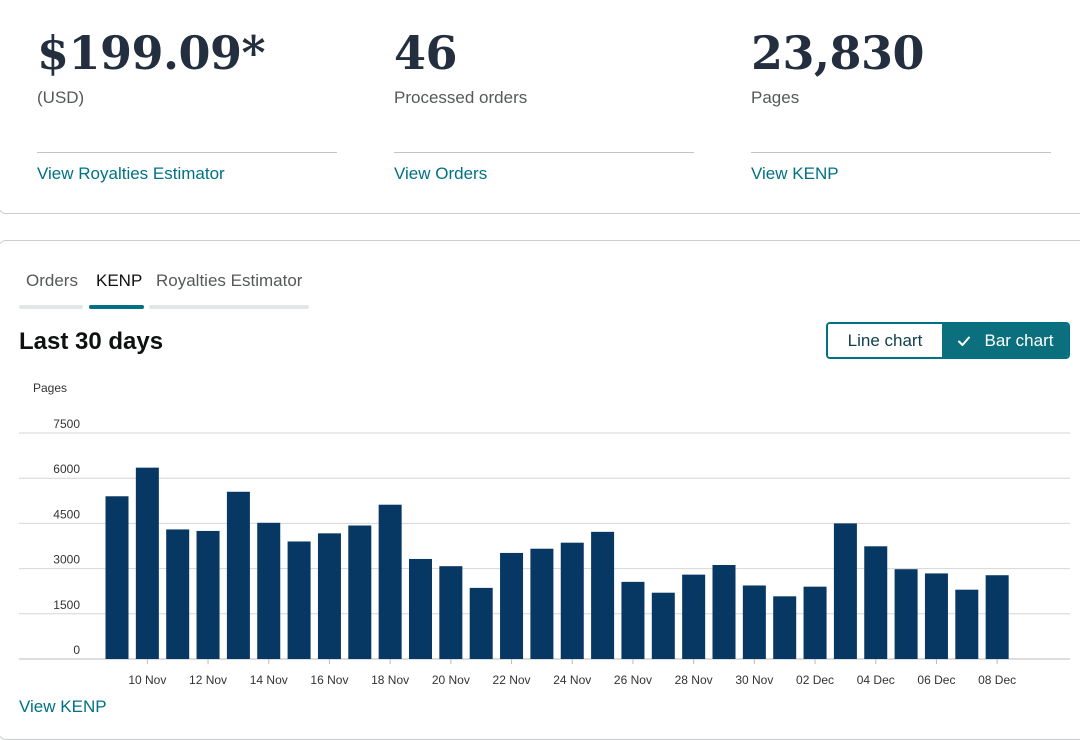  What do you see at coordinates (795, 173) in the screenshot?
I see `view-kenp-link: View KENP` at bounding box center [795, 173].